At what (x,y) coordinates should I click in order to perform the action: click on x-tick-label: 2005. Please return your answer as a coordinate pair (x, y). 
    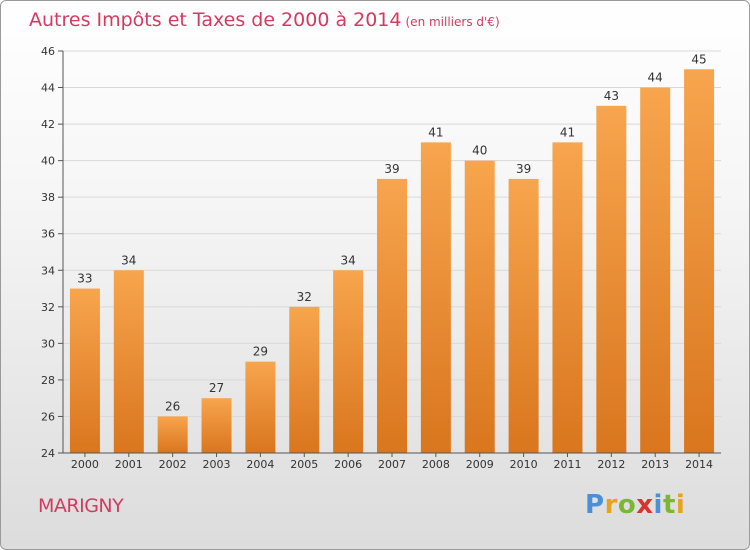
    Looking at the image, I should click on (304, 464).